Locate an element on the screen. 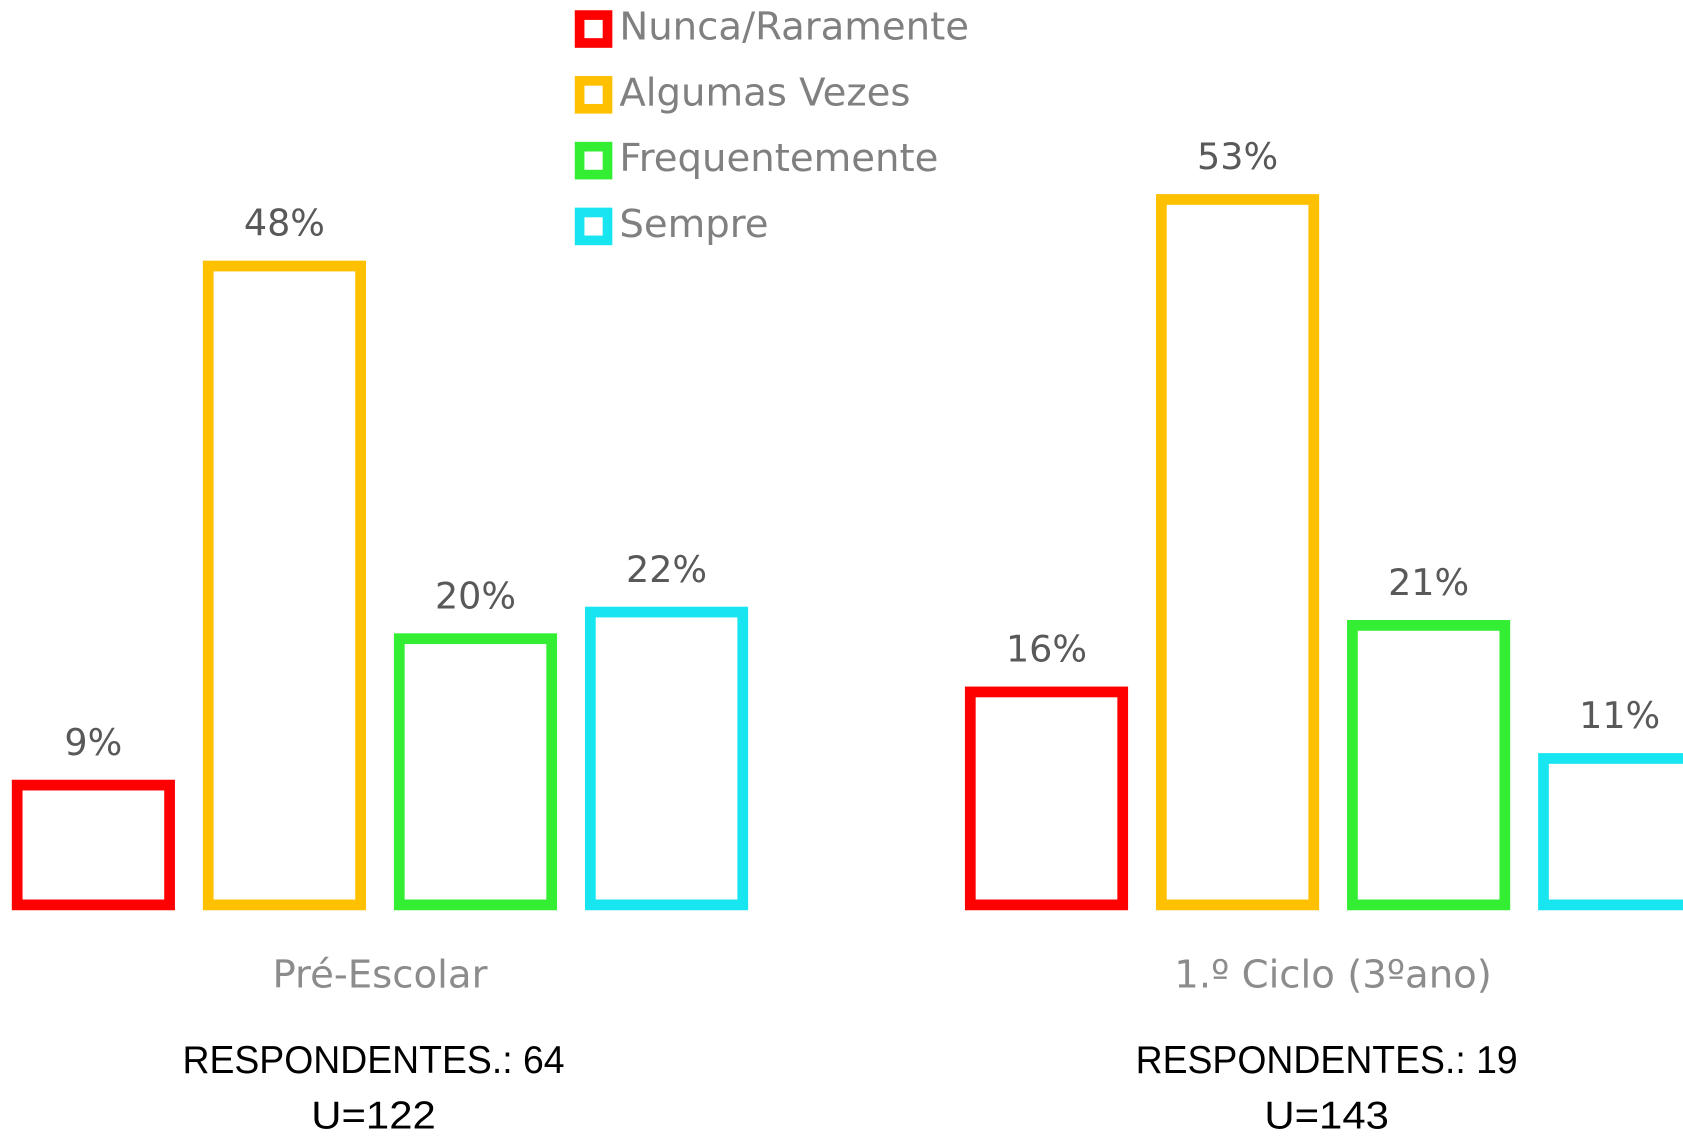  annotation: RESPONDENTES.: 19 is located at coordinates (1327, 1060).